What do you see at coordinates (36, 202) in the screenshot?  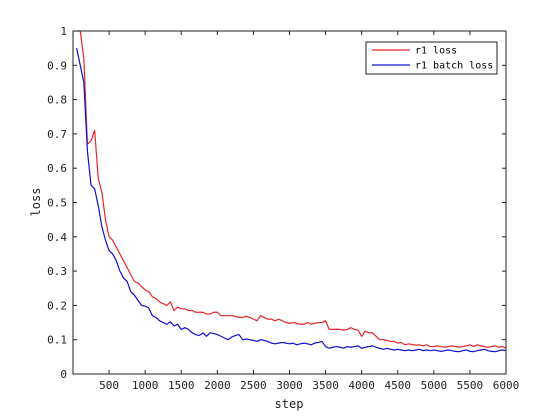 I see `y-axis-label: loss` at bounding box center [36, 202].